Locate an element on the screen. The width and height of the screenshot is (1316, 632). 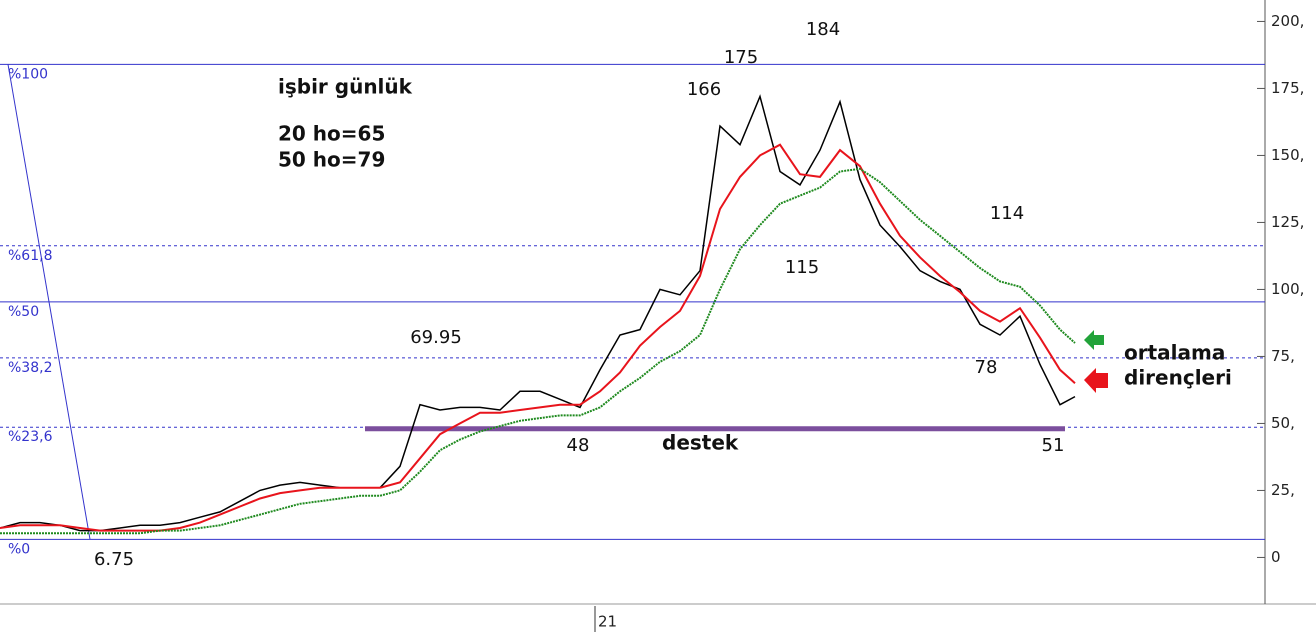
support-label: destek is located at coordinates (700, 443).